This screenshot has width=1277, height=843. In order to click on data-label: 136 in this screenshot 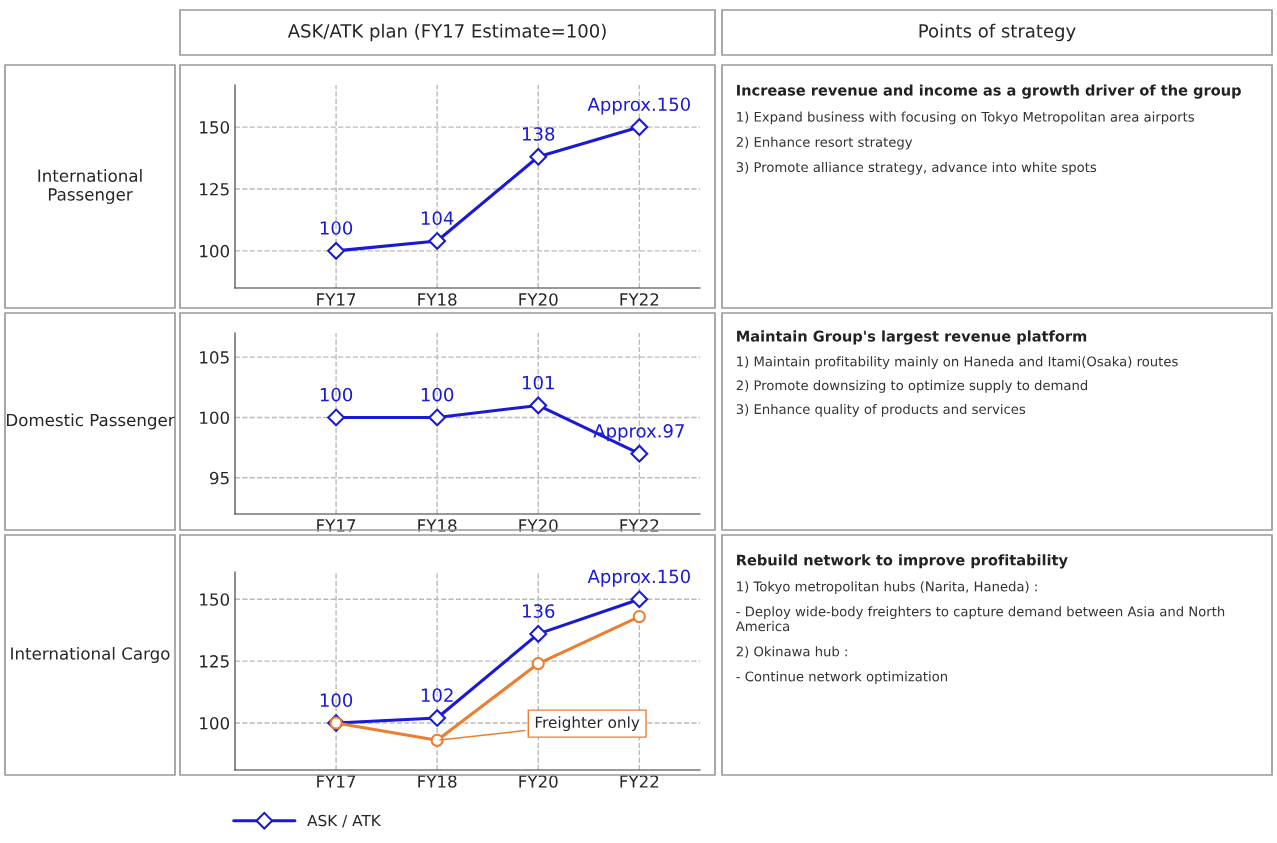, I will do `click(539, 611)`.